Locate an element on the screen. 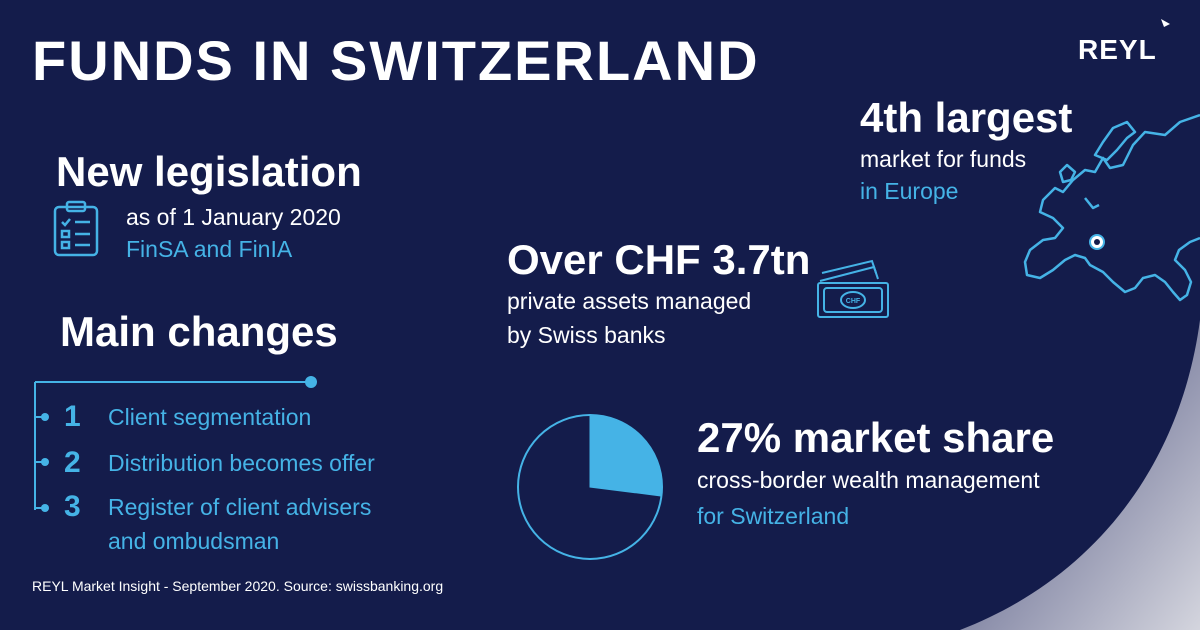 This screenshot has width=1200, height=630. share-heading: 27% market share is located at coordinates (876, 437).